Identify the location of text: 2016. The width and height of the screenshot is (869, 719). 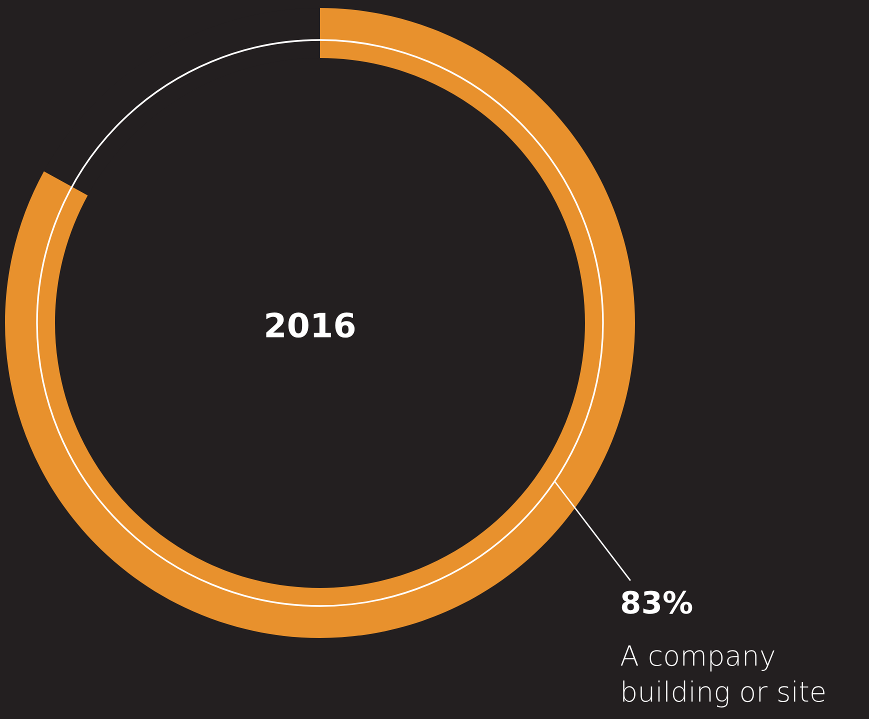
(310, 325).